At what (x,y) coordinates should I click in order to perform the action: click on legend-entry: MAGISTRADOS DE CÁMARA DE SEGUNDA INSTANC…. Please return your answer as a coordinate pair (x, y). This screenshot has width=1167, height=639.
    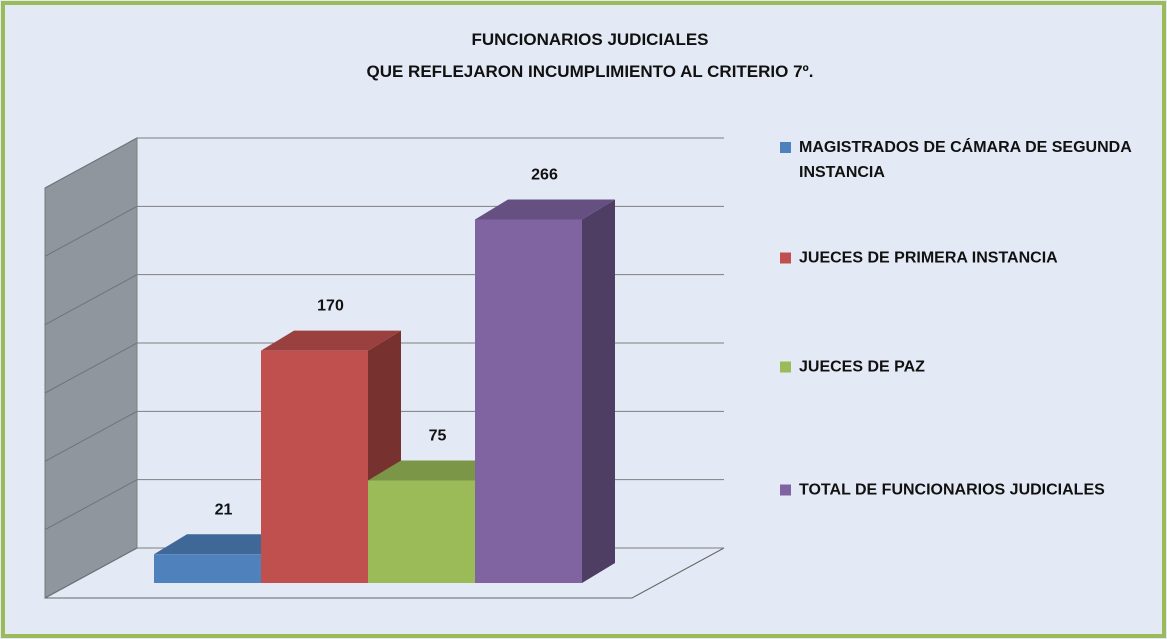
    Looking at the image, I should click on (970, 160).